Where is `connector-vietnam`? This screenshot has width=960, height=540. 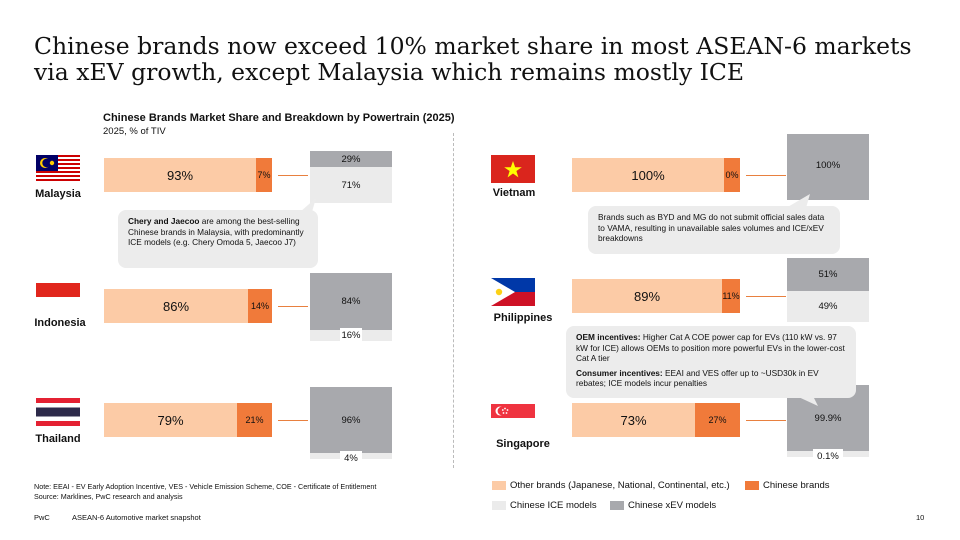
connector-vietnam is located at coordinates (766, 175).